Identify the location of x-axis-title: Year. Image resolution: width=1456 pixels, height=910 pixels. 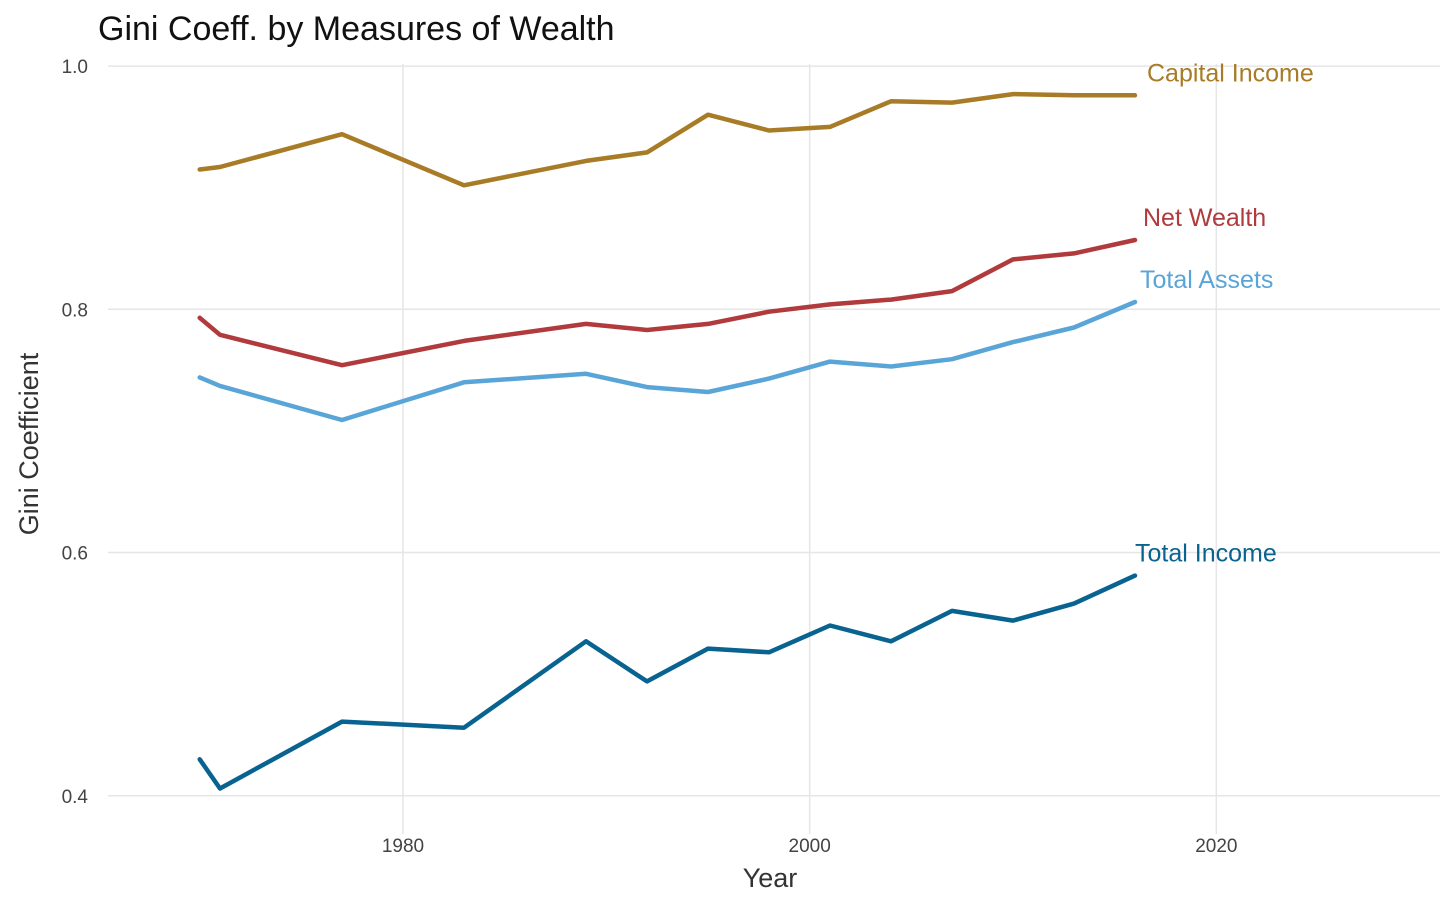
(770, 878).